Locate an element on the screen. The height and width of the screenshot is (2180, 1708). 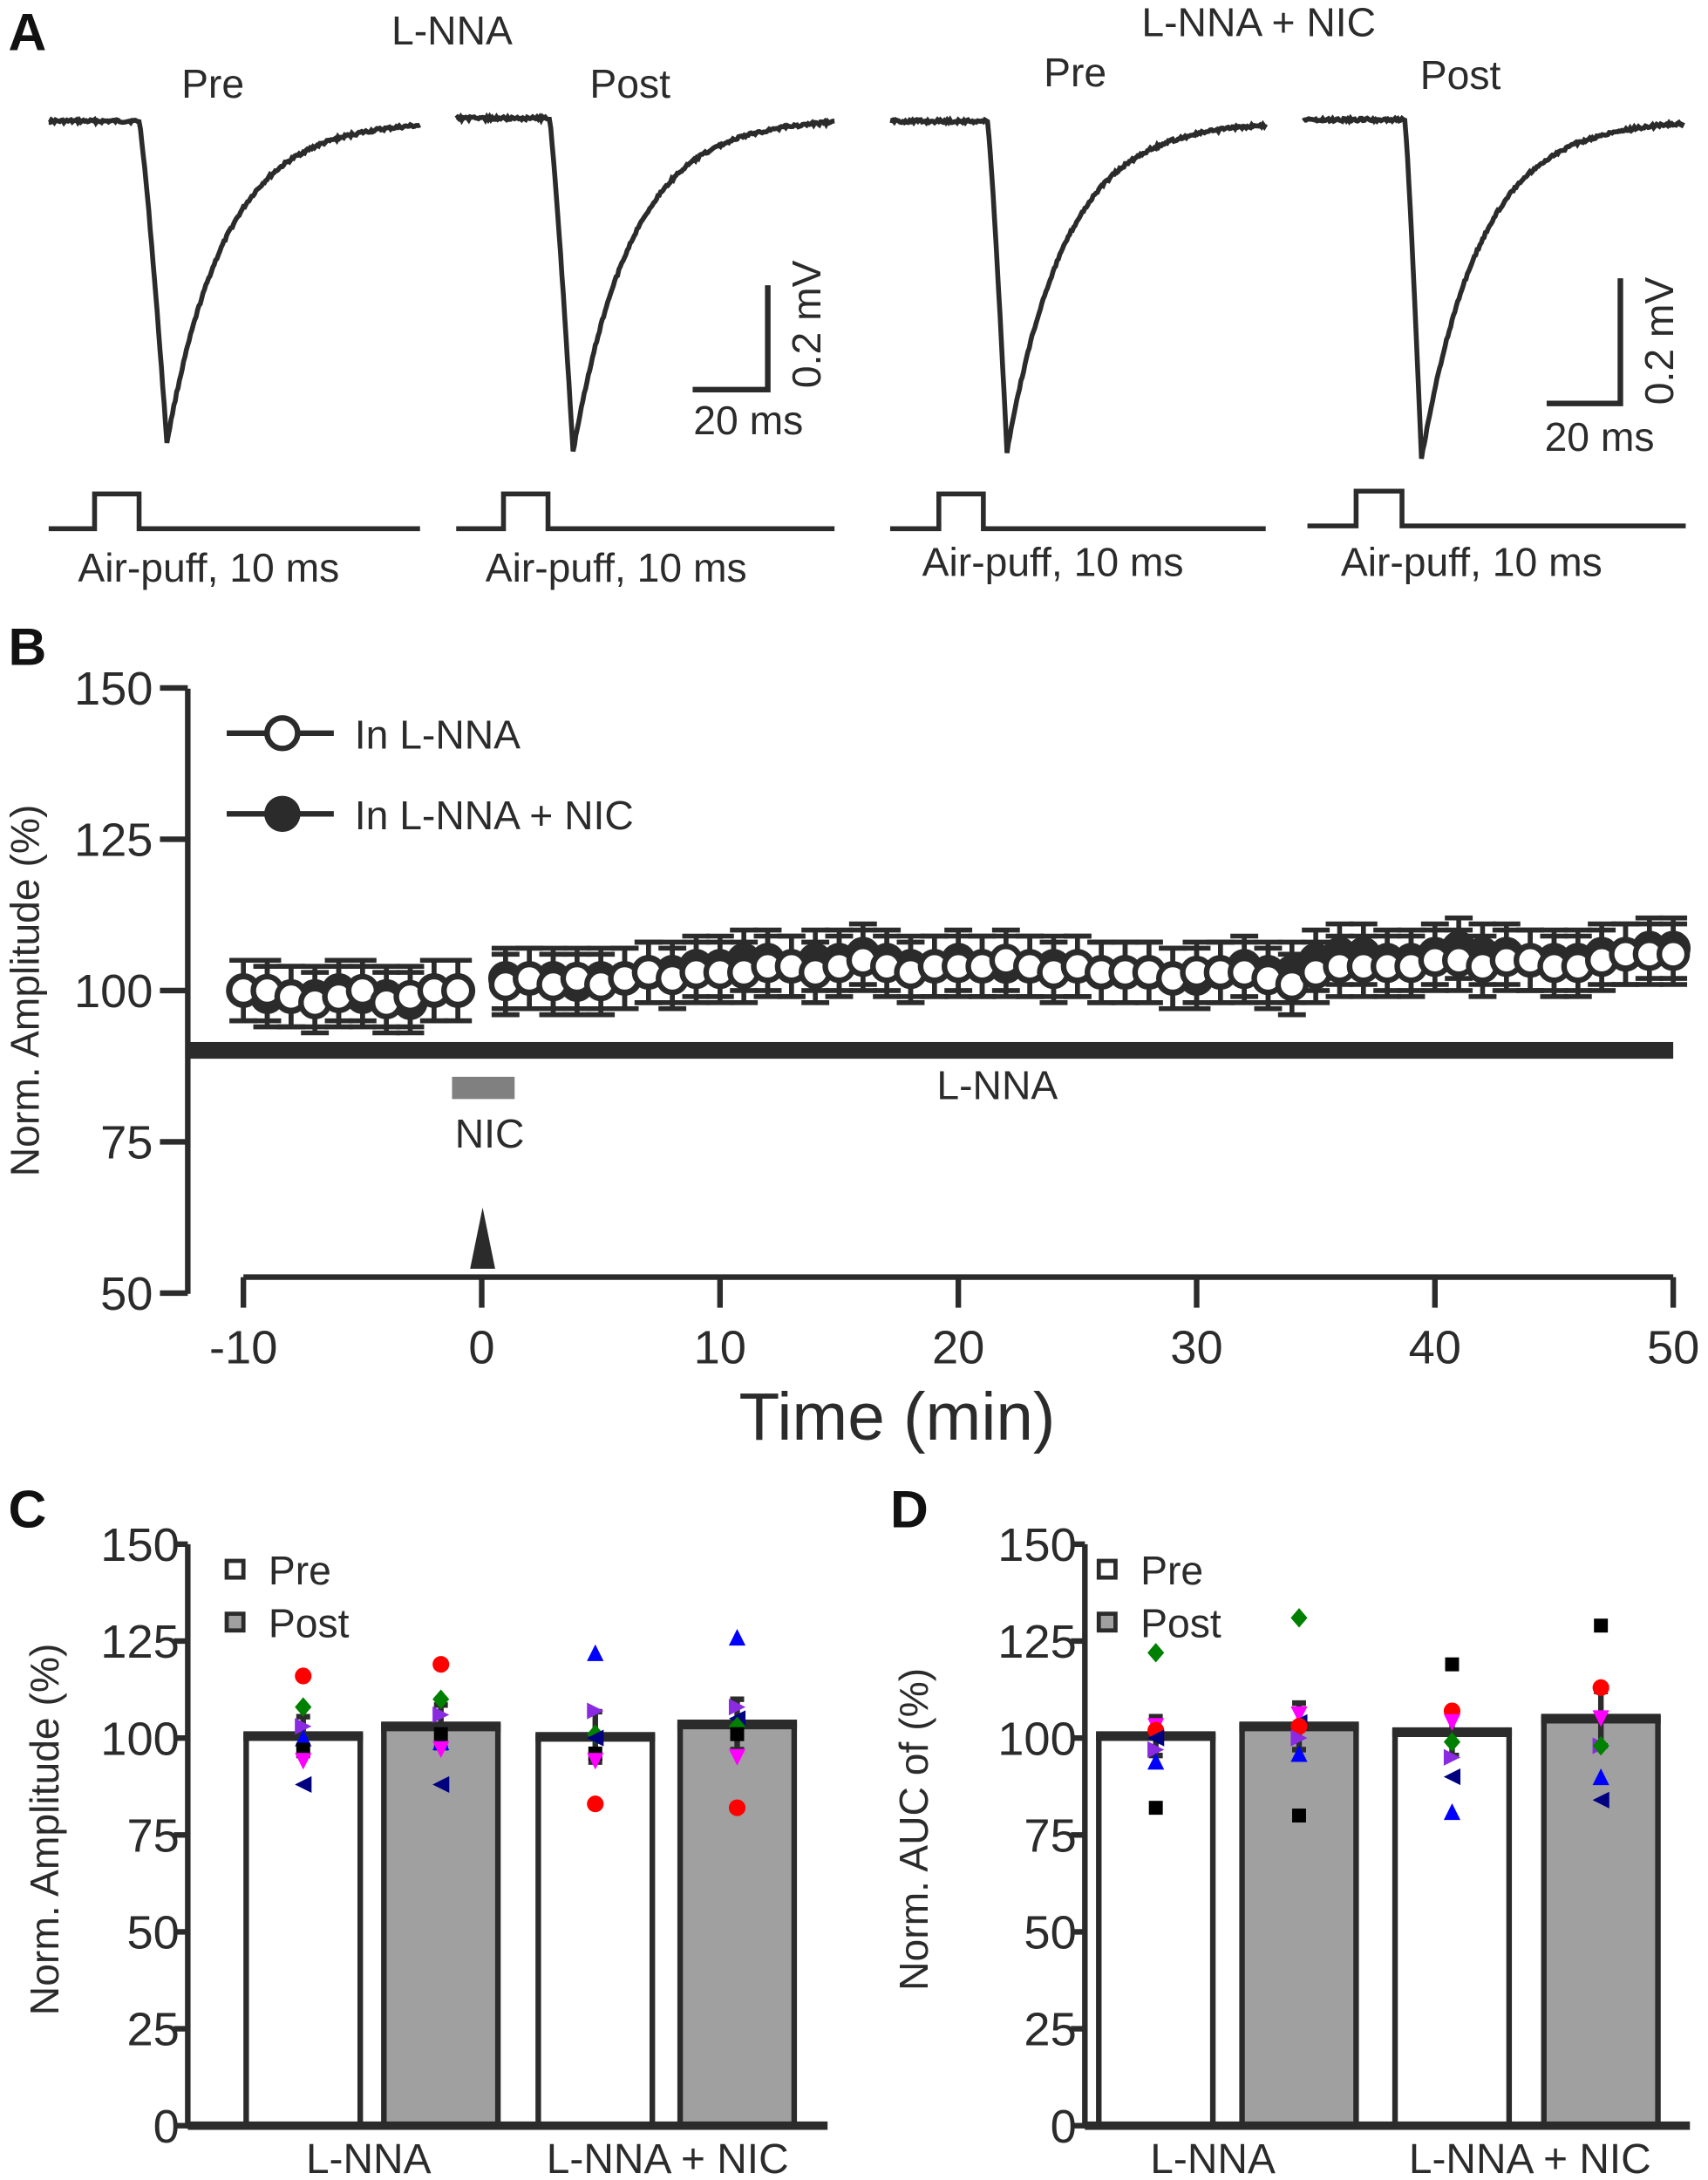
c-y-tick-label: 0 is located at coordinates (167, 2127).